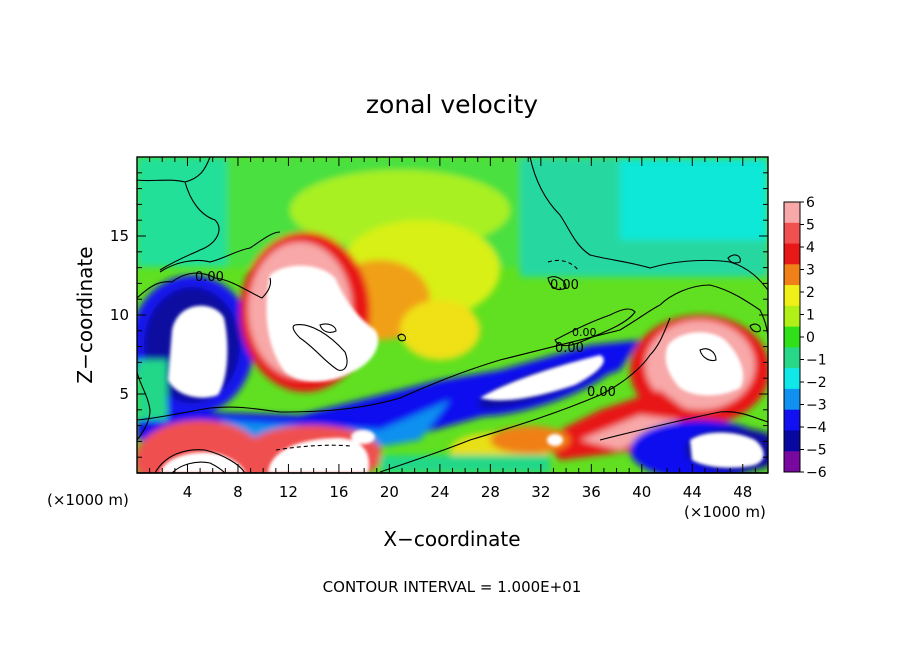 This screenshot has height=654, width=904. What do you see at coordinates (119, 236) in the screenshot?
I see `y-tick-label: 15` at bounding box center [119, 236].